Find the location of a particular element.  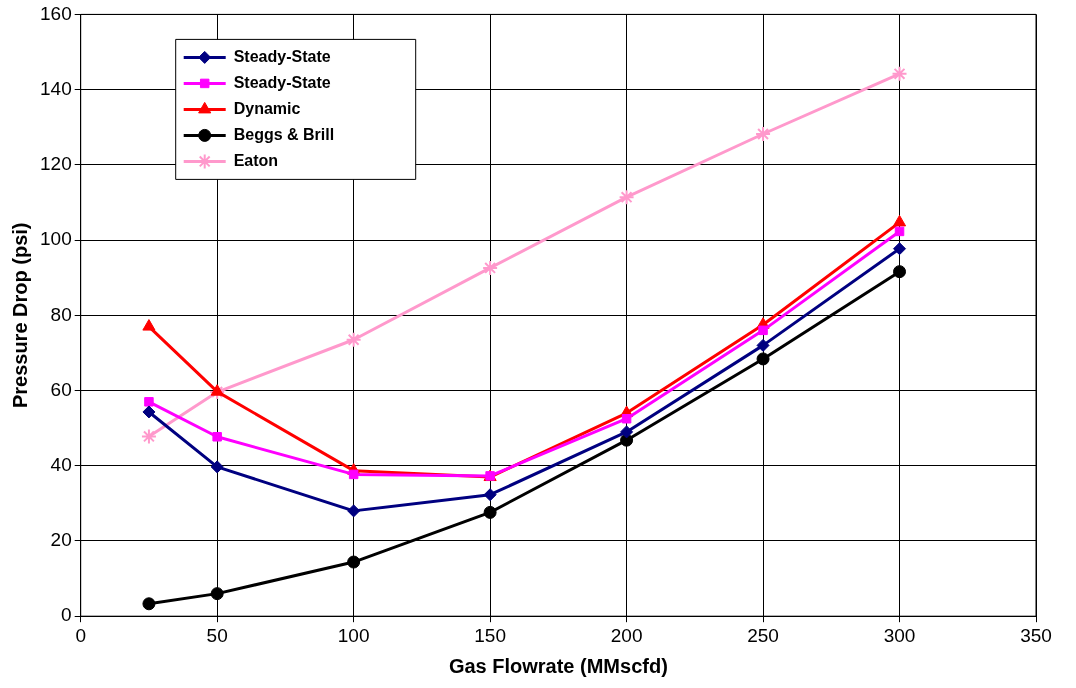

legend-label: Eaton is located at coordinates (256, 160).